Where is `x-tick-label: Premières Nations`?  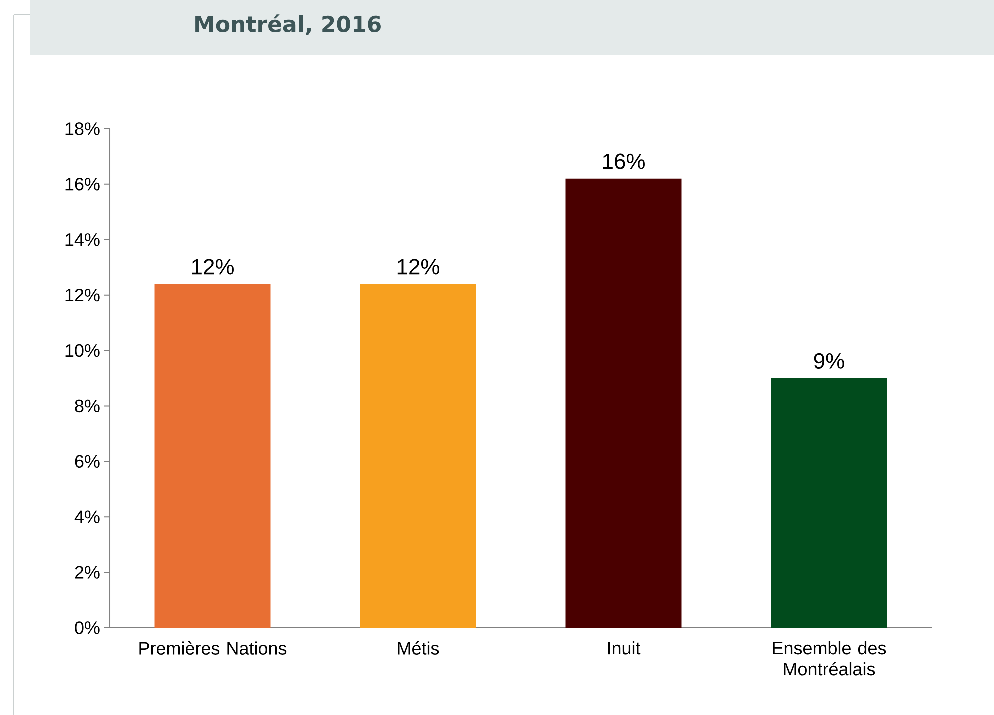 x-tick-label: Premières Nations is located at coordinates (213, 648).